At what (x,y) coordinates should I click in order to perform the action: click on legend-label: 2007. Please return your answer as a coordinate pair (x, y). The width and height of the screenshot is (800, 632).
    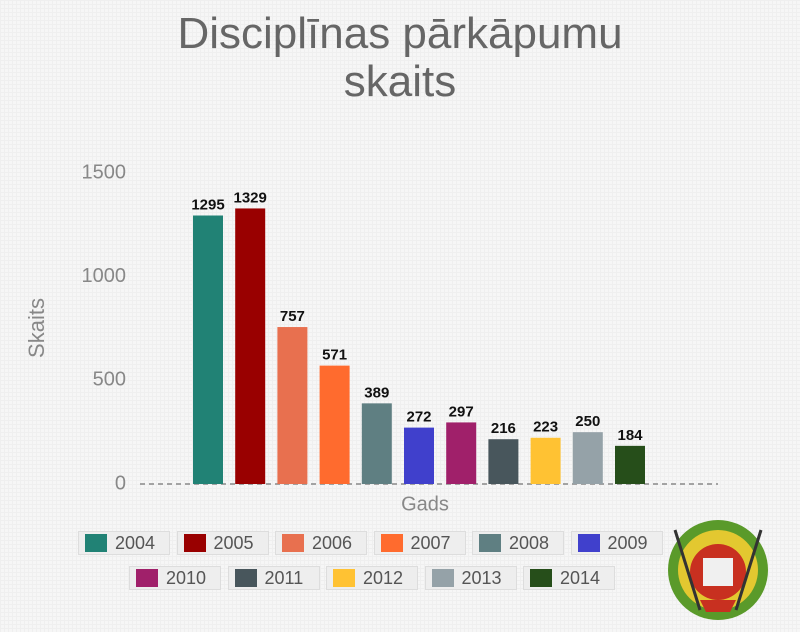
    Looking at the image, I should click on (430, 542).